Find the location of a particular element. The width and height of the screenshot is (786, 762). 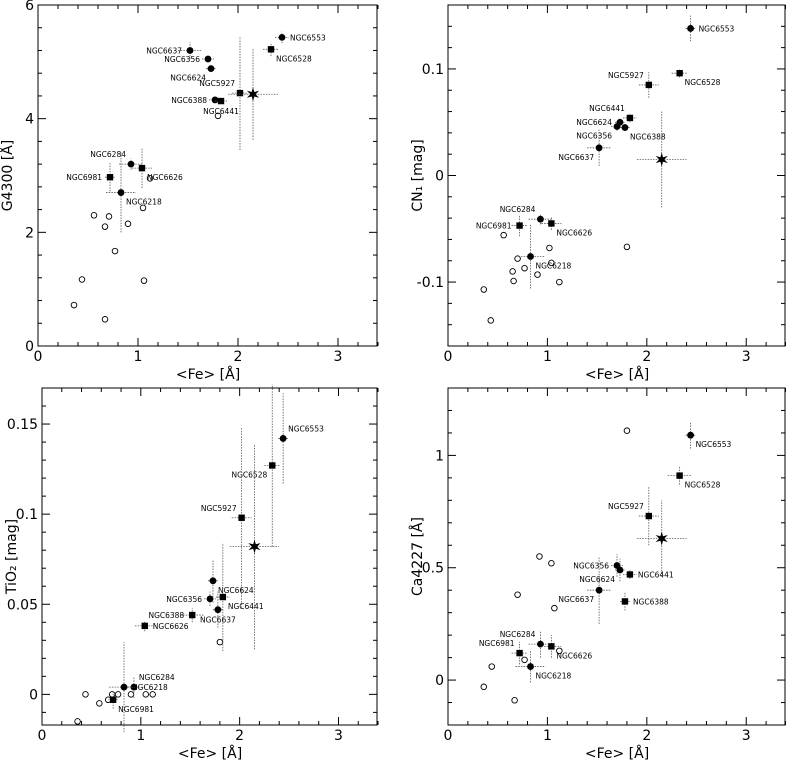

cluster-label: NGC6441 is located at coordinates (607, 108).